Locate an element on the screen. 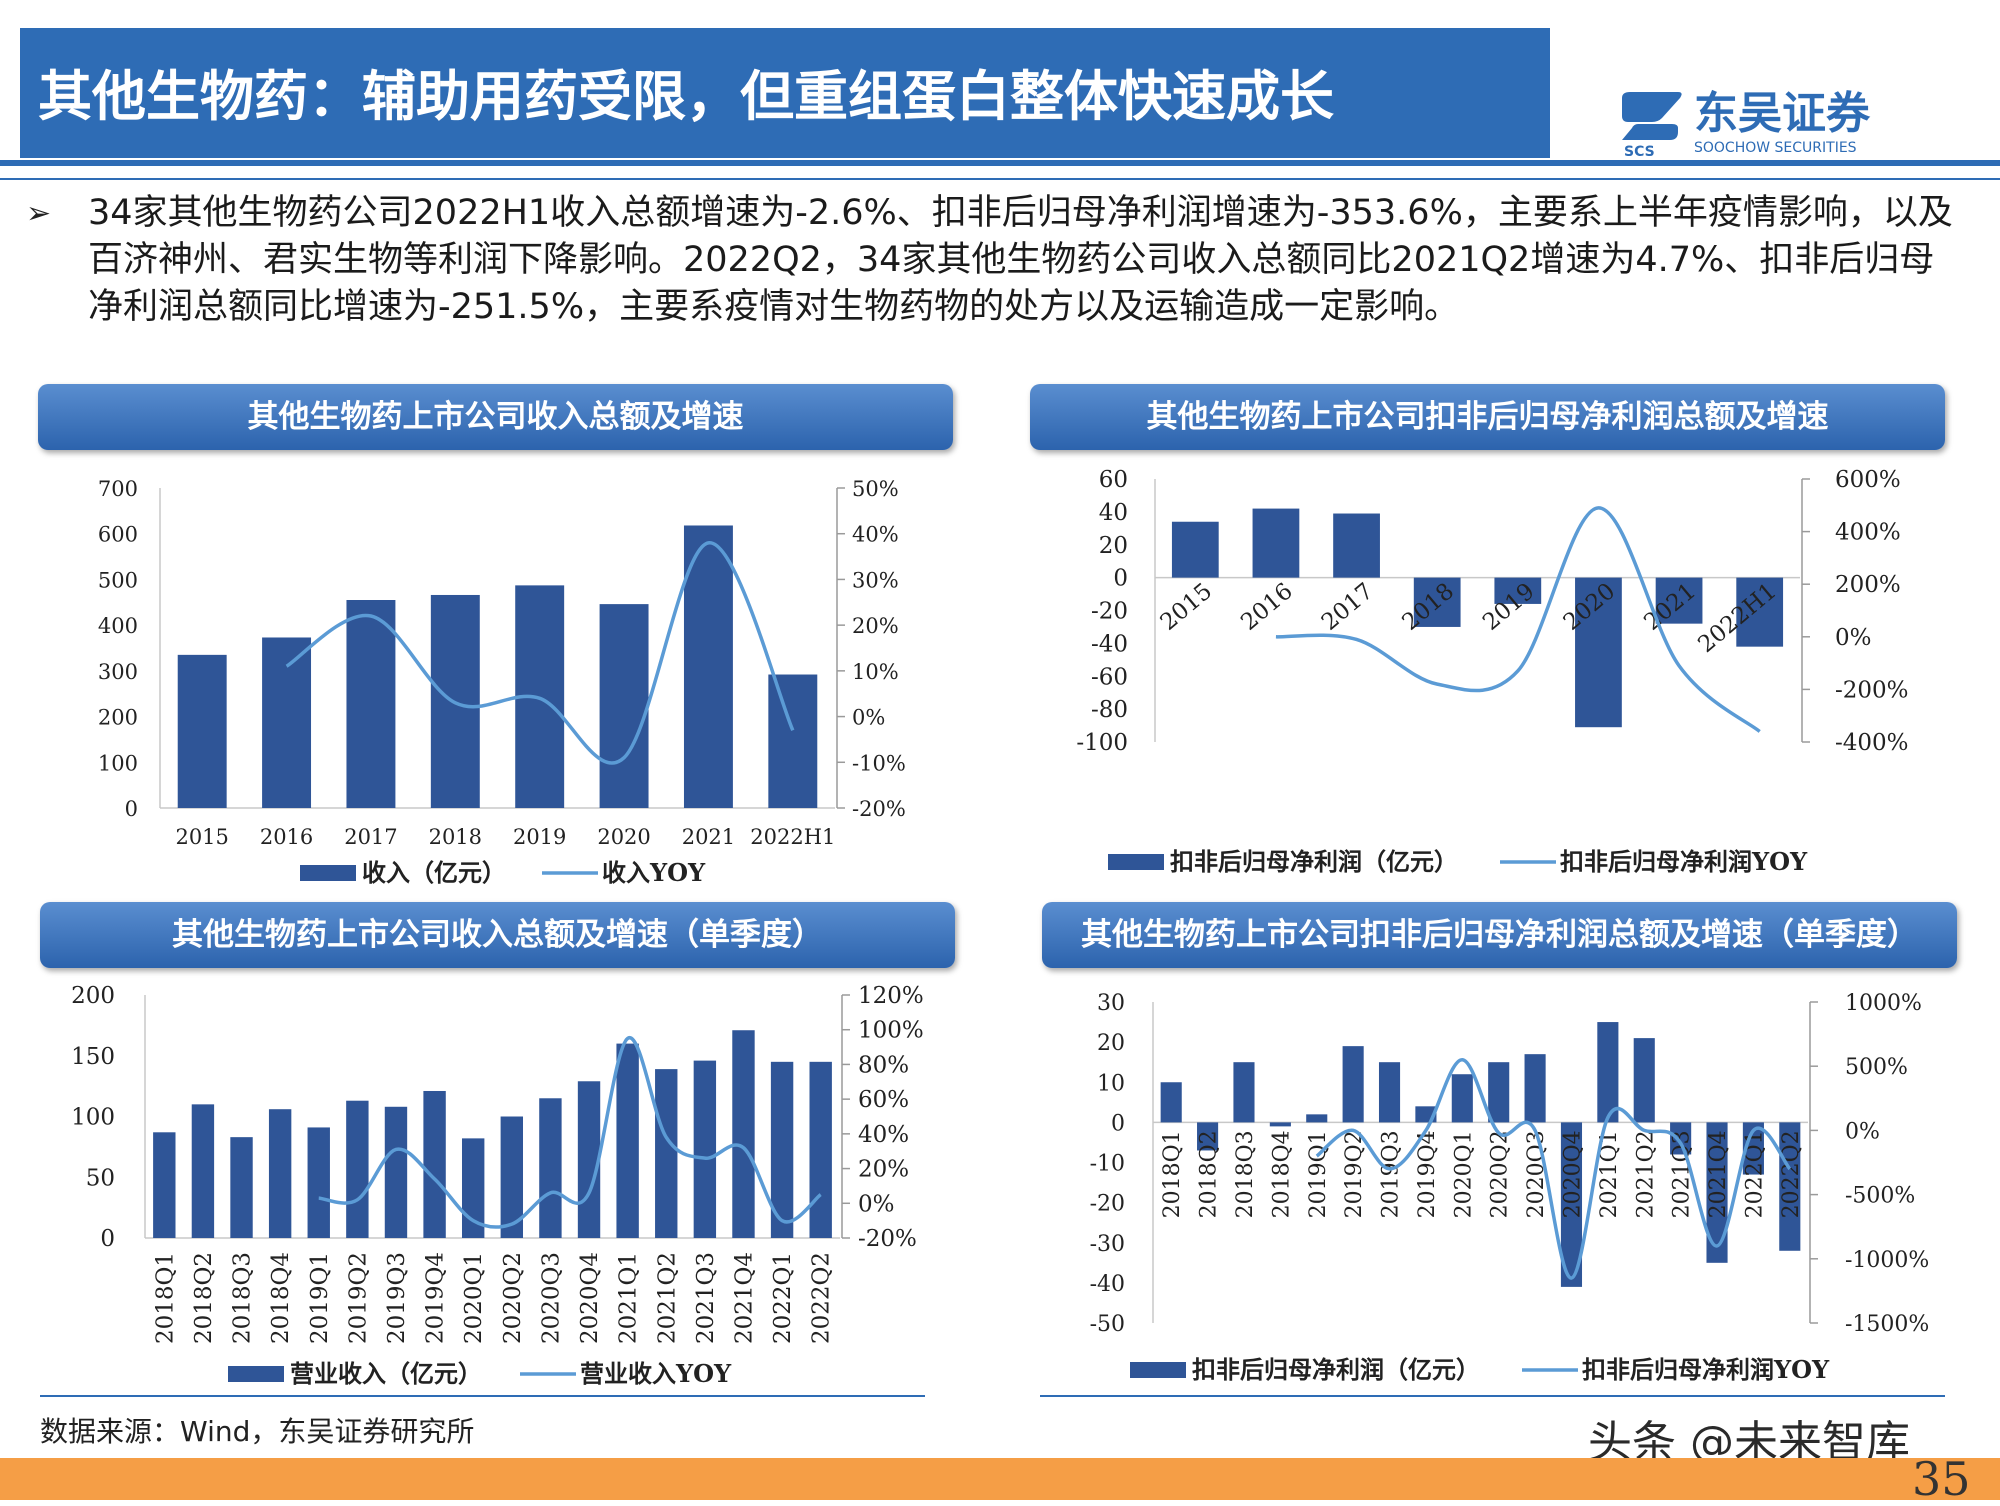 Image resolution: width=2000 pixels, height=1506 pixels. profit-annual-x-tick-label: 2017 is located at coordinates (1348, 607).